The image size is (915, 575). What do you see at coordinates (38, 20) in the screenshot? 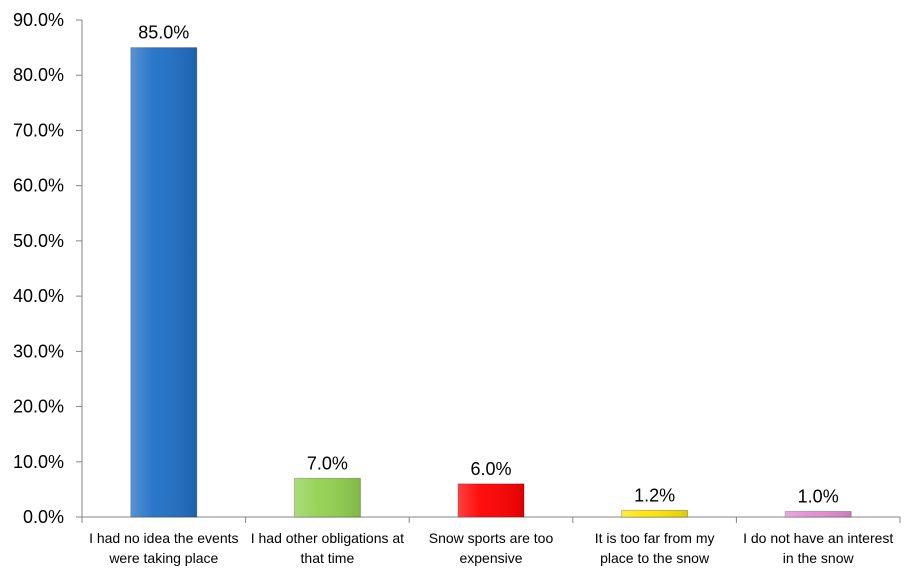
I see `y-tick-label: 90.0%` at bounding box center [38, 20].